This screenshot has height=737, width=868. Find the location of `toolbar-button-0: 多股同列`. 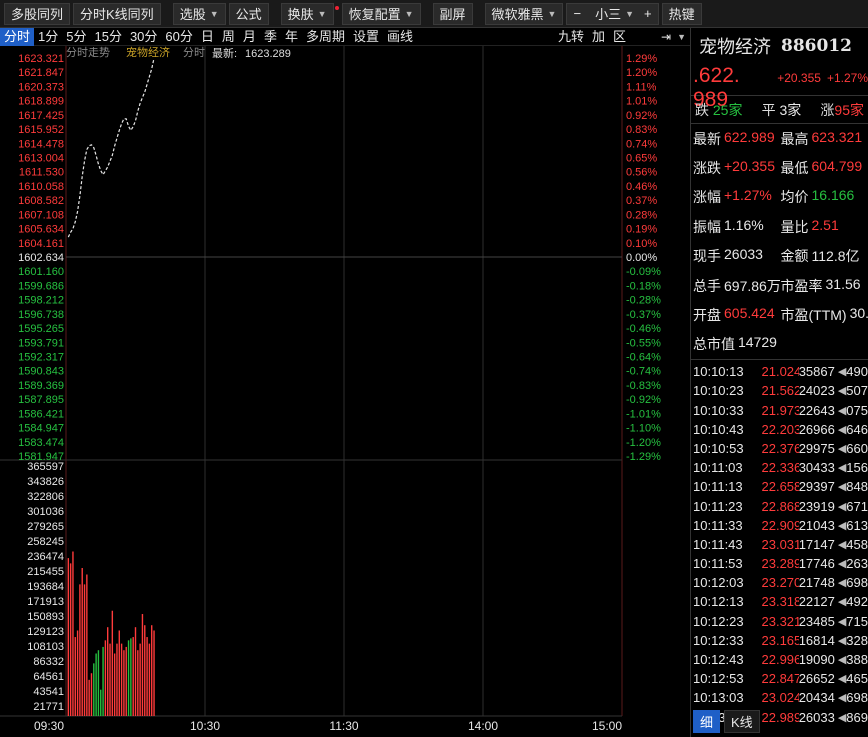

toolbar-button-0: 多股同列 is located at coordinates (37, 13).